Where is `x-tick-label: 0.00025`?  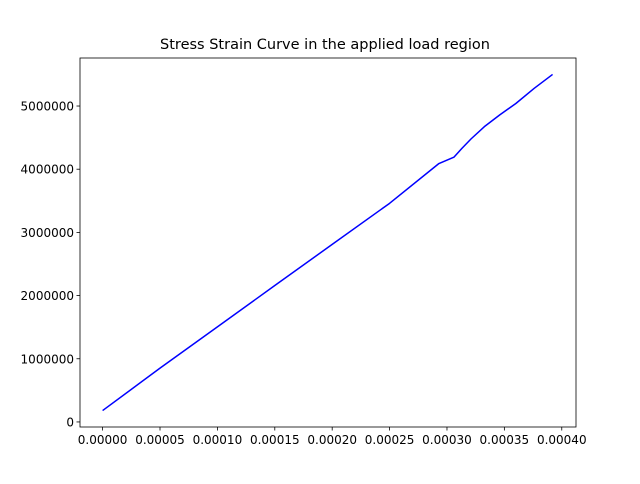
x-tick-label: 0.00025 is located at coordinates (390, 440).